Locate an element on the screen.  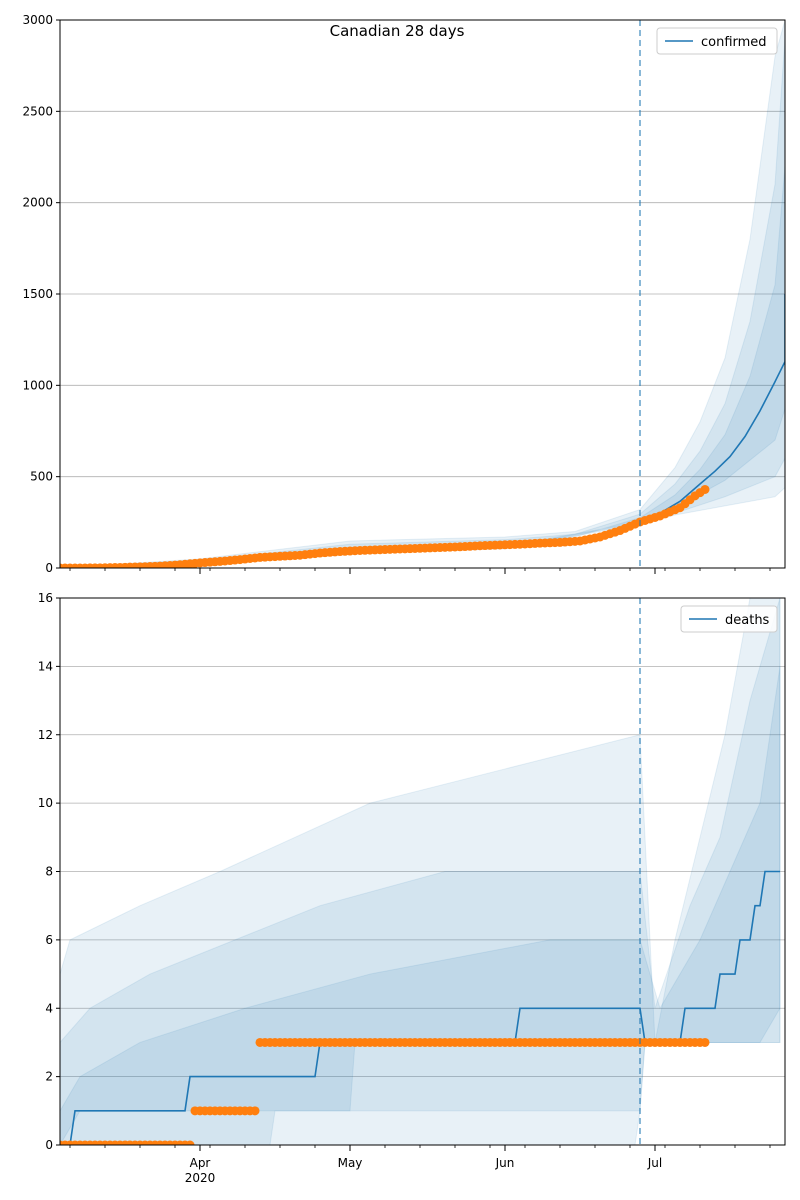
y-tick-label: 2000 is located at coordinates (37, 203).